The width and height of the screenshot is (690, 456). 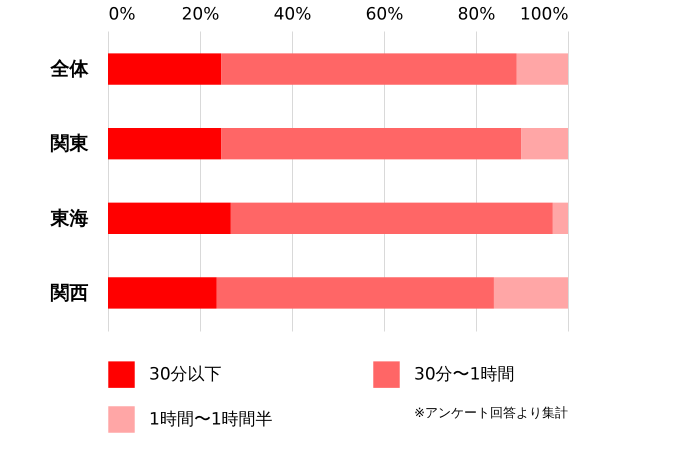 What do you see at coordinates (70, 69) in the screenshot?
I see `y-tick-label: 全体` at bounding box center [70, 69].